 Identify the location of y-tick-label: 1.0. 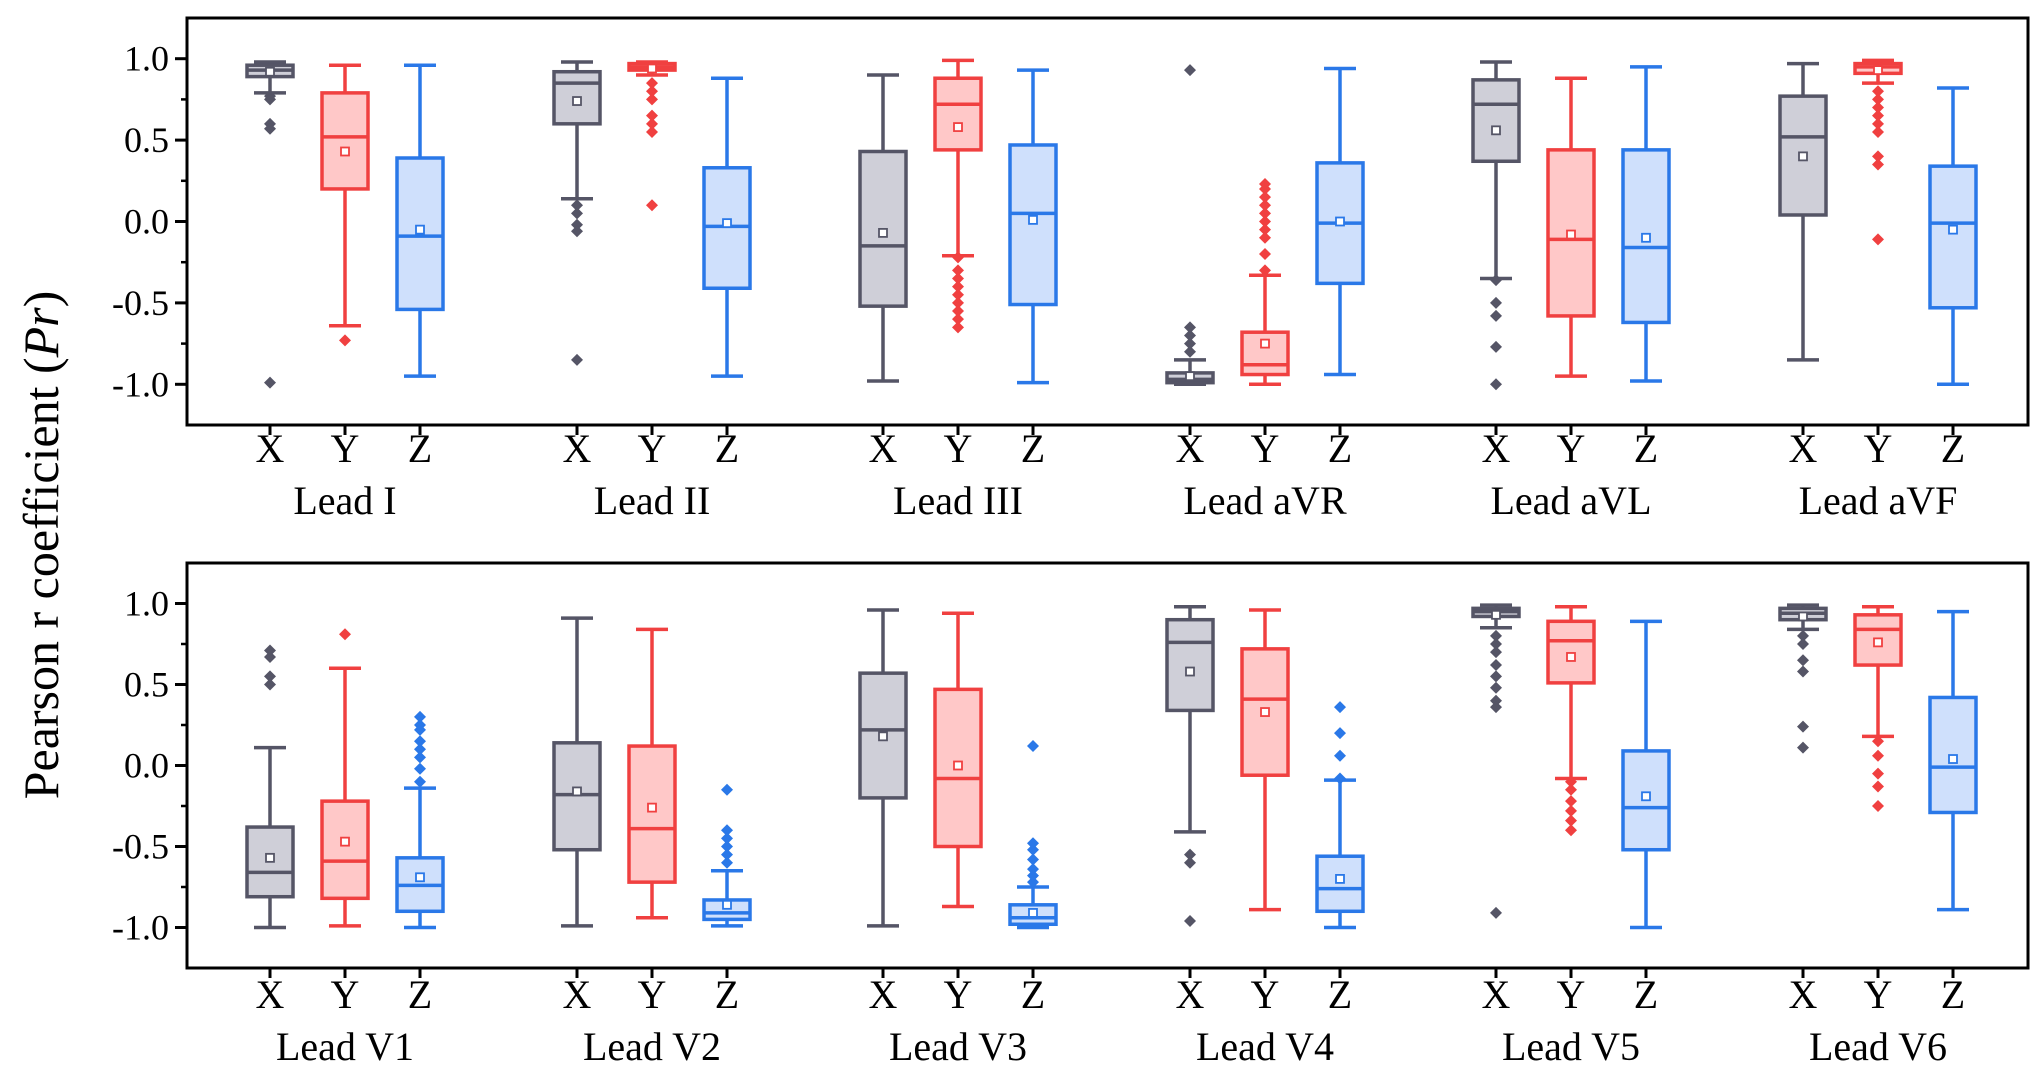
(146, 604).